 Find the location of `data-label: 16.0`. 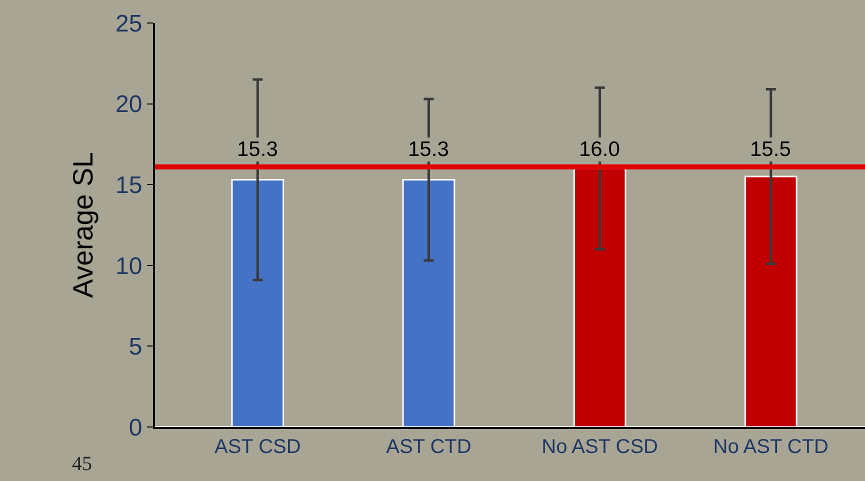

data-label: 16.0 is located at coordinates (599, 149).